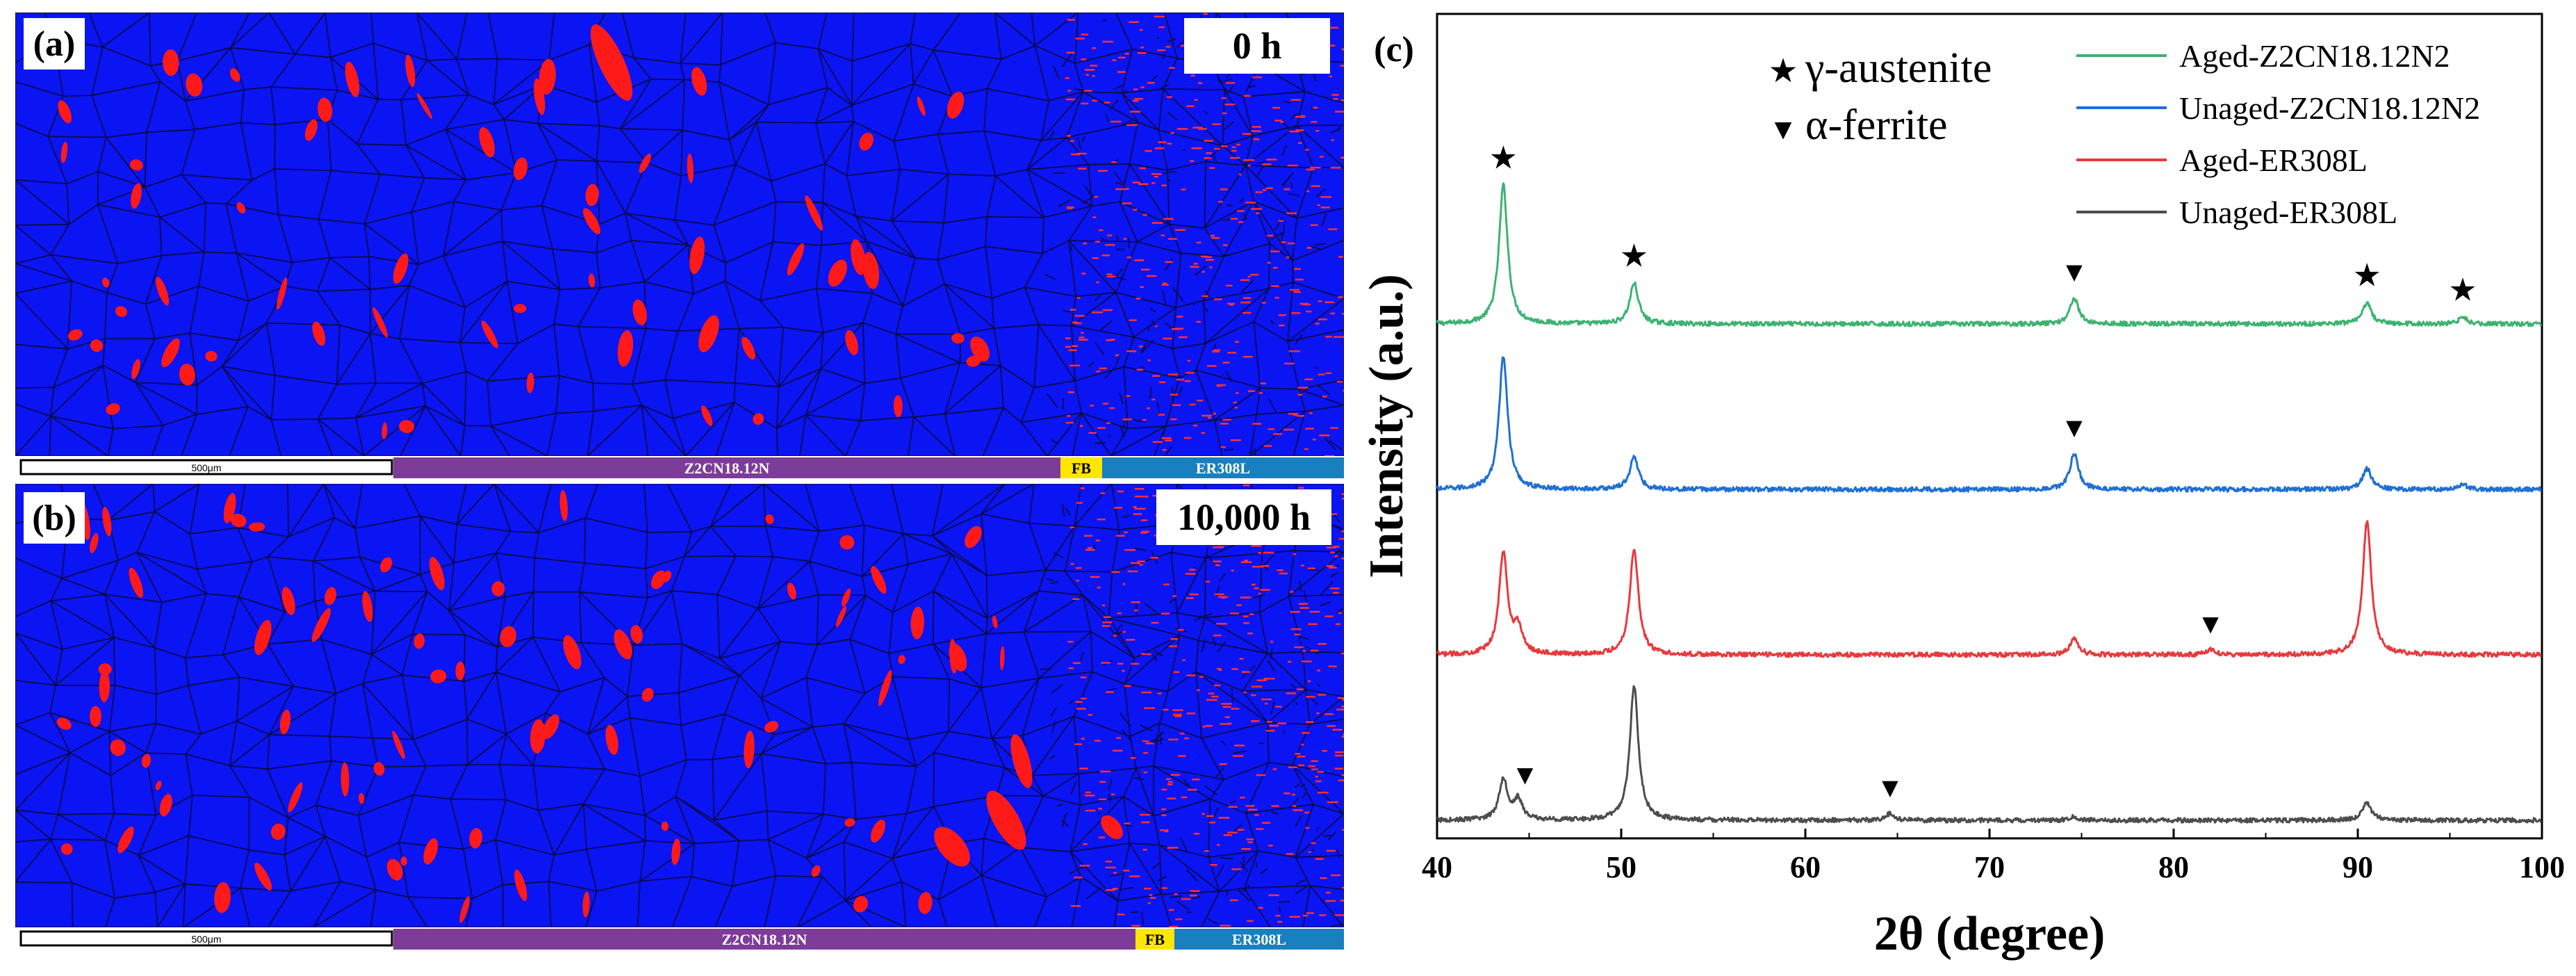  Describe the element at coordinates (1021, 761) in the screenshot. I see `ferrite-grain-large` at that location.